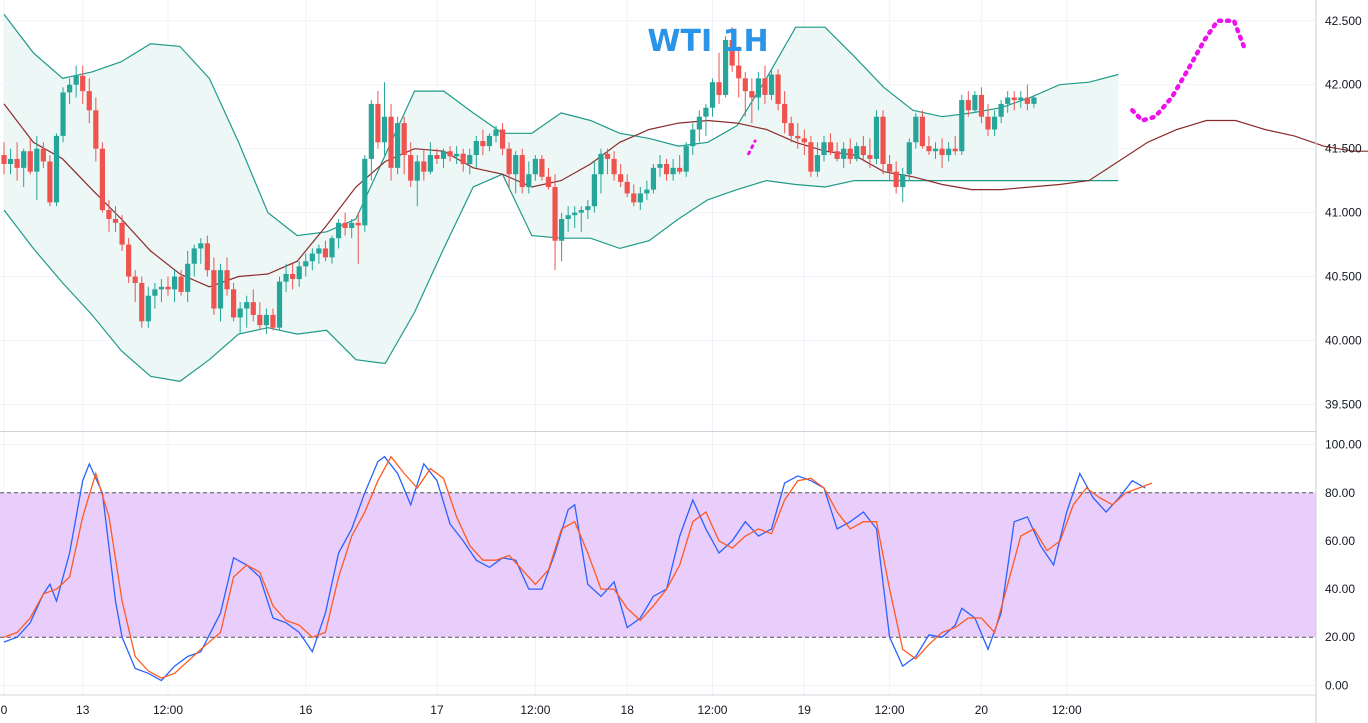 The width and height of the screenshot is (1368, 723). What do you see at coordinates (1340, 589) in the screenshot?
I see `stoch-tick-label: 40.00` at bounding box center [1340, 589].